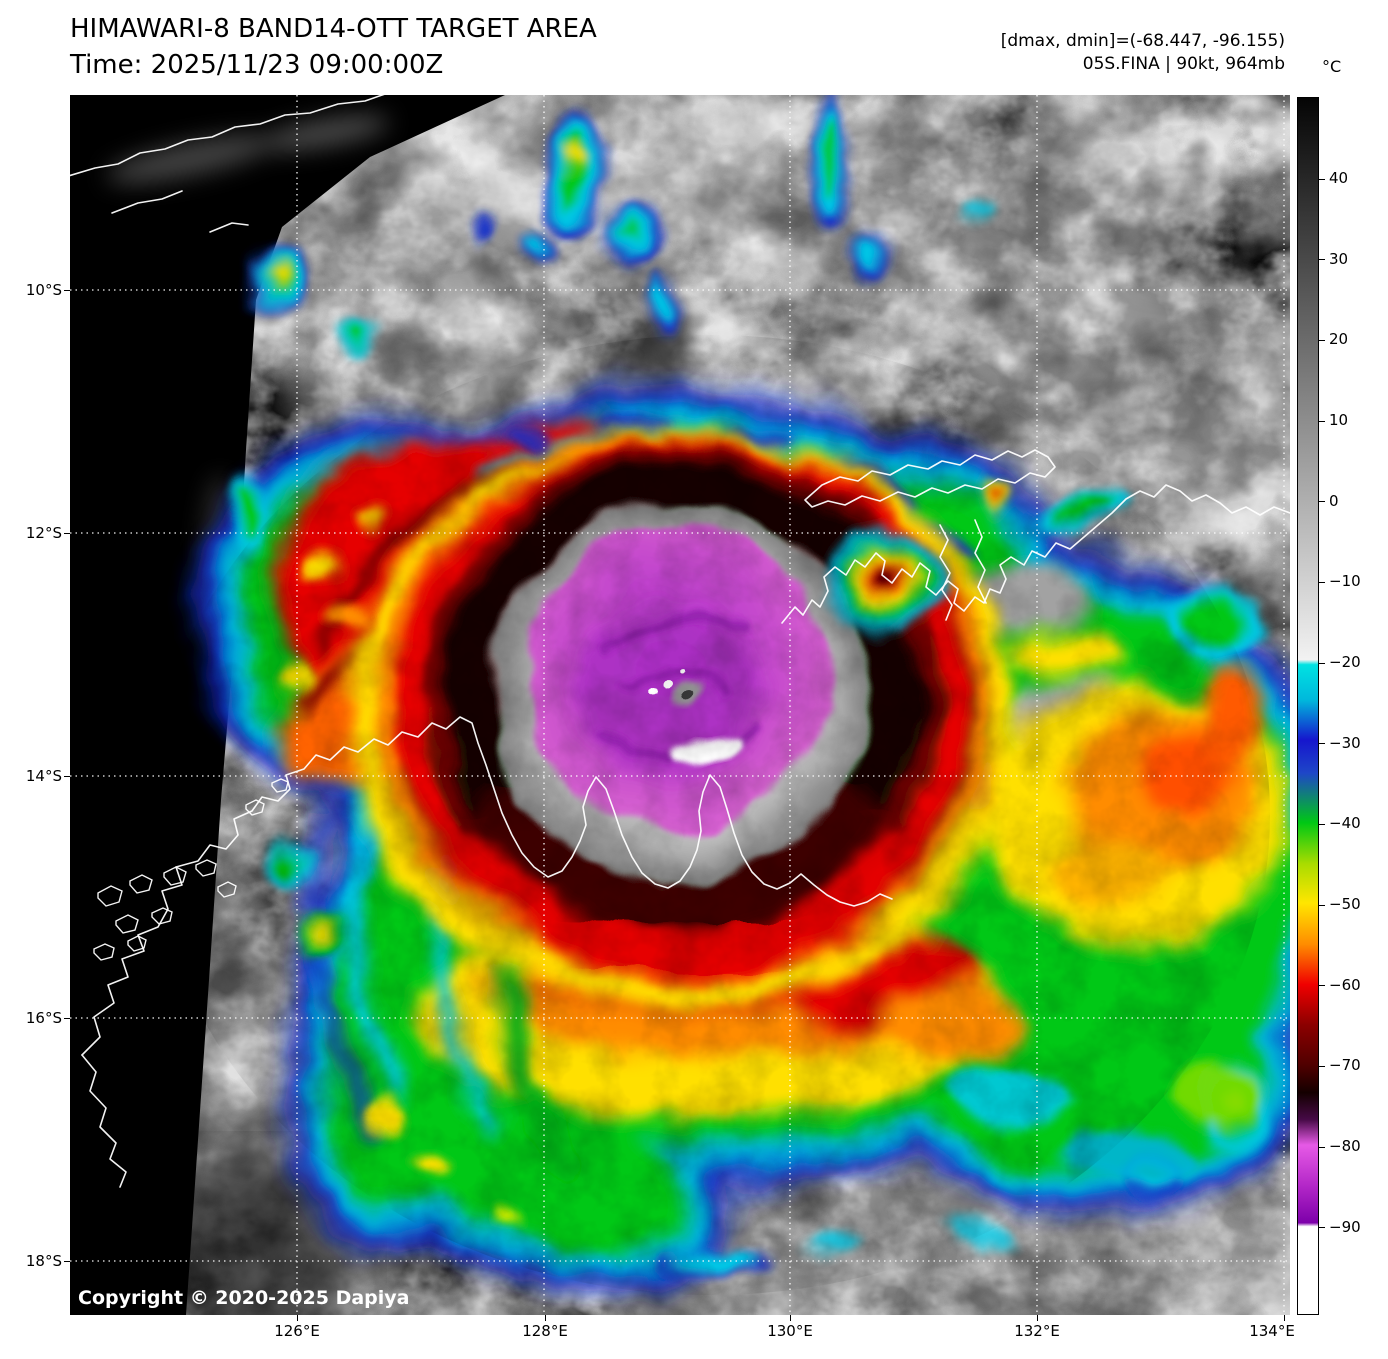 The image size is (1388, 1359). I want to click on copyright-text: Copyright © 2020-2025 Dapiya, so click(244, 1298).